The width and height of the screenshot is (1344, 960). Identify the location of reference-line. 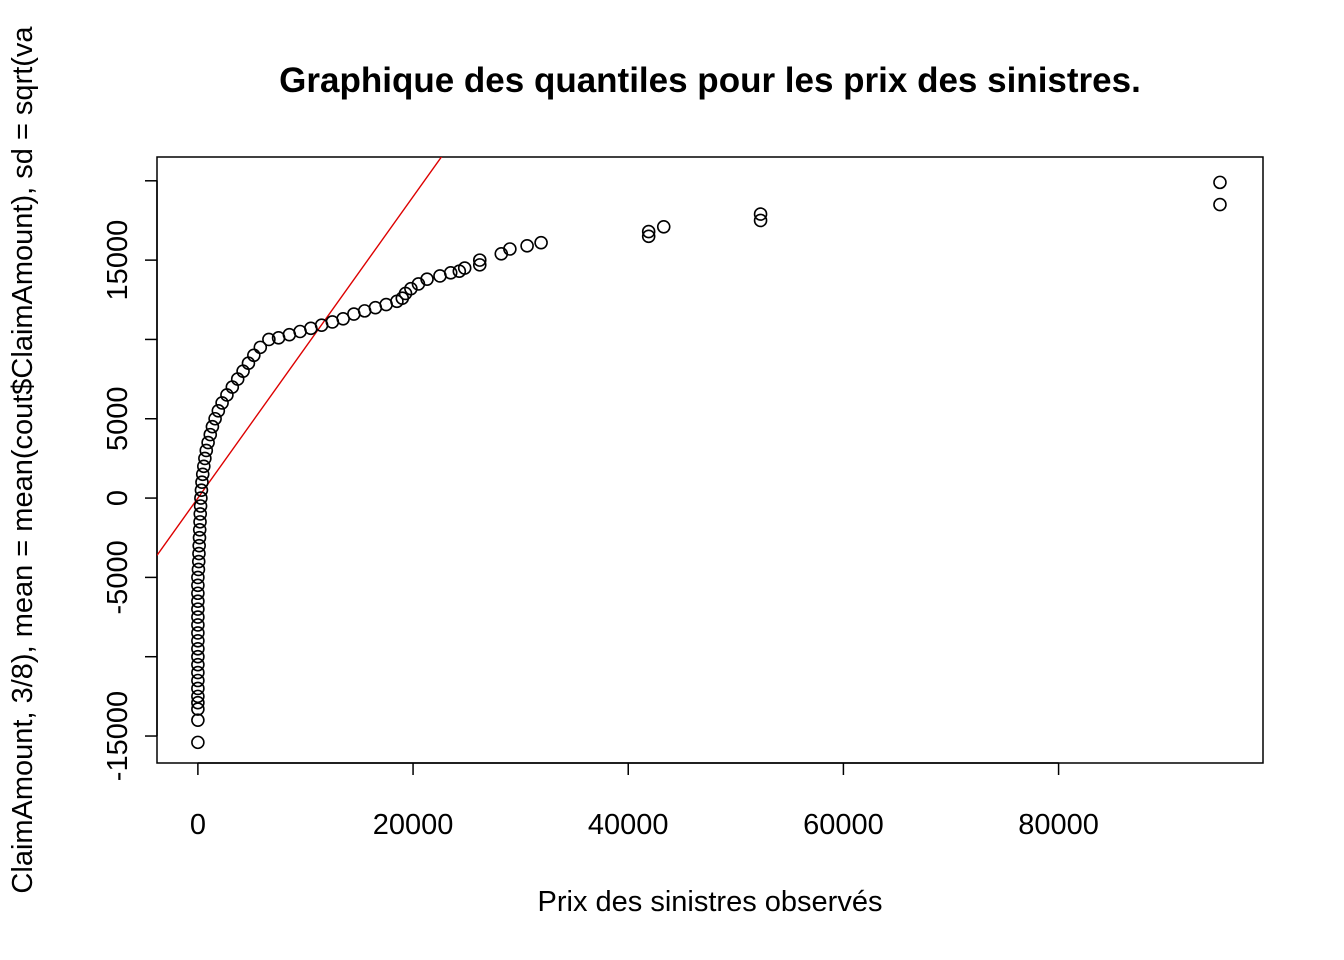
(300, 356).